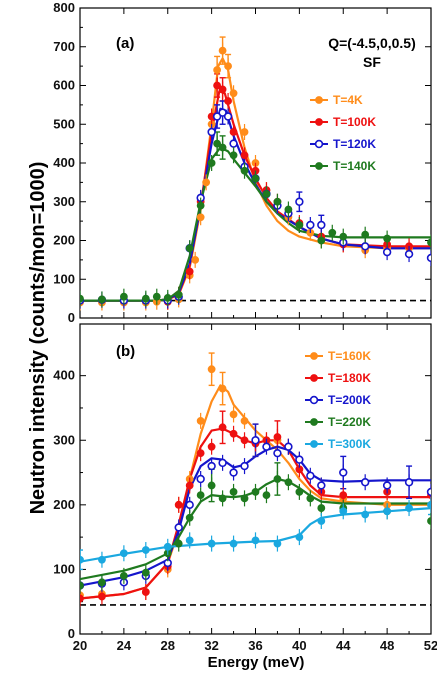 The width and height of the screenshot is (437, 680). What do you see at coordinates (349, 422) in the screenshot?
I see `legend-label: T=220K` at bounding box center [349, 422].